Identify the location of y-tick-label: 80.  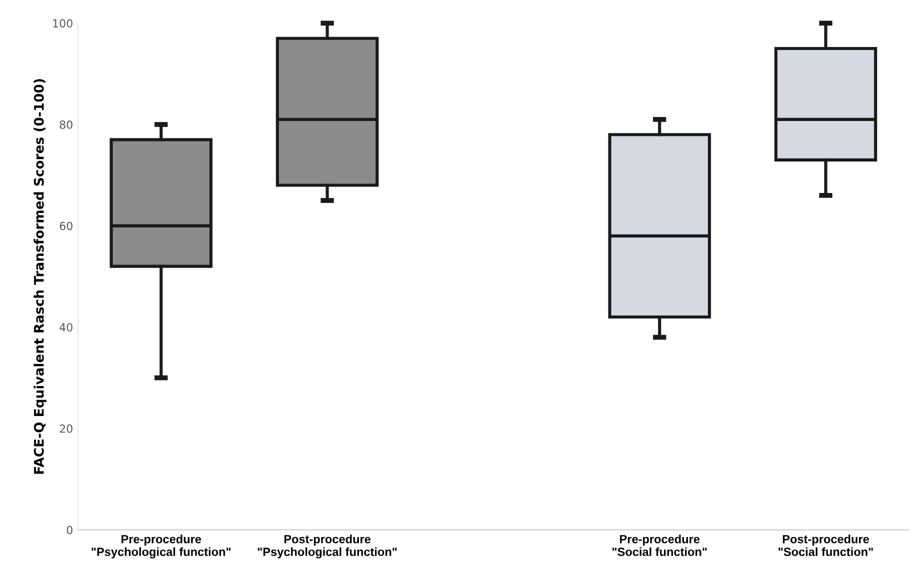
(66, 124).